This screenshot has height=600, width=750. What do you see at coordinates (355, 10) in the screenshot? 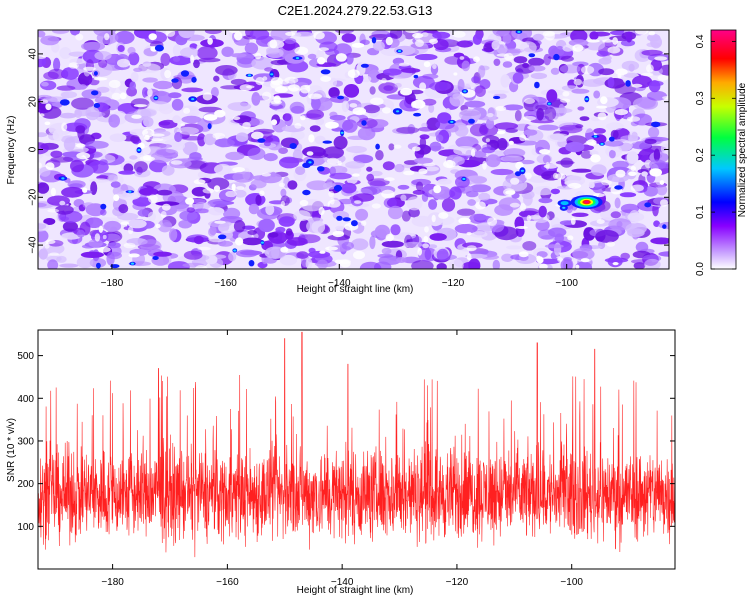
I see `chart-title: C2E1.2024.279.22.53.G13` at bounding box center [355, 10].